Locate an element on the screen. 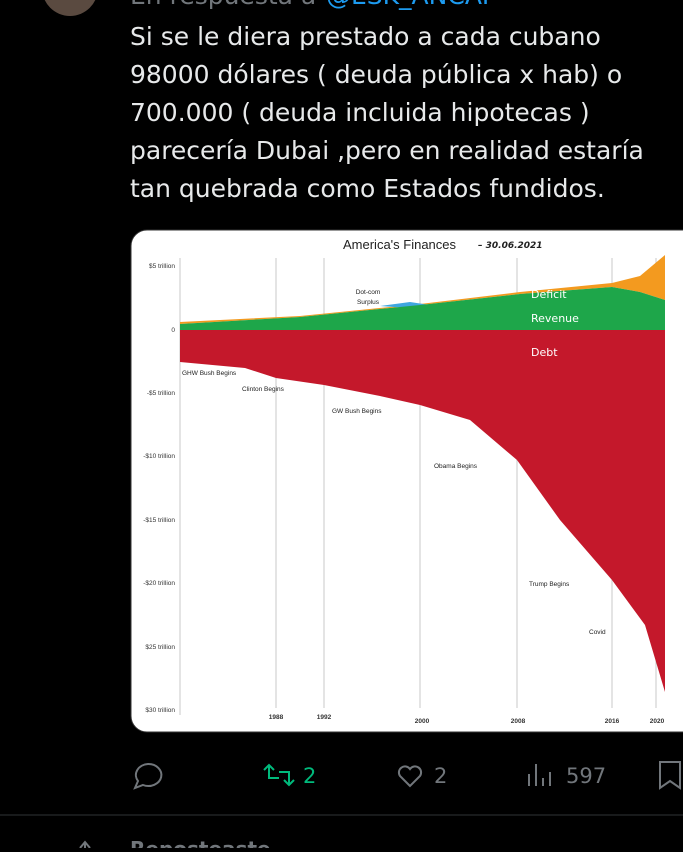 Image resolution: width=683 pixels, height=852 pixels. annotation: Obama Begins is located at coordinates (456, 466).